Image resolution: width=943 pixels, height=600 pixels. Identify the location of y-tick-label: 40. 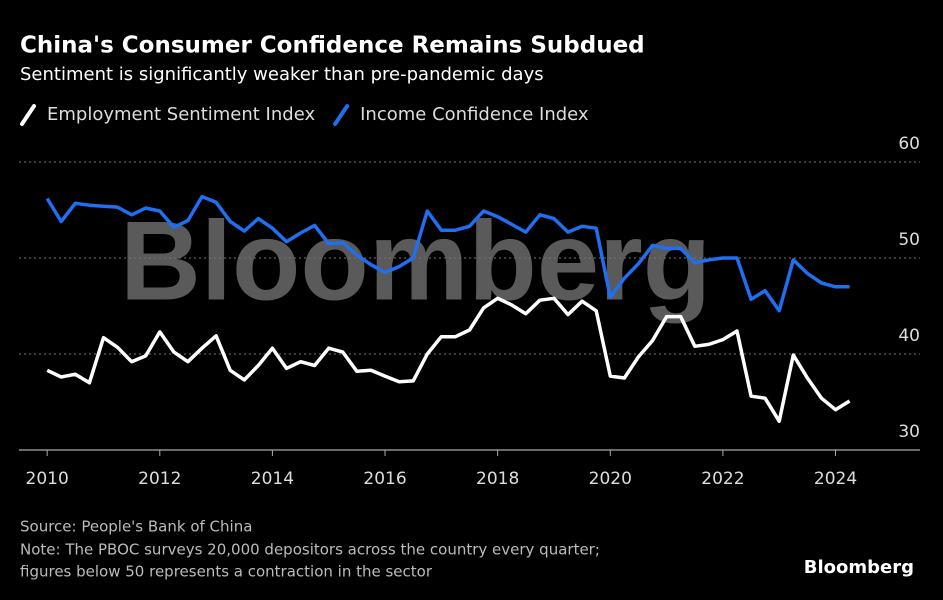
(909, 336).